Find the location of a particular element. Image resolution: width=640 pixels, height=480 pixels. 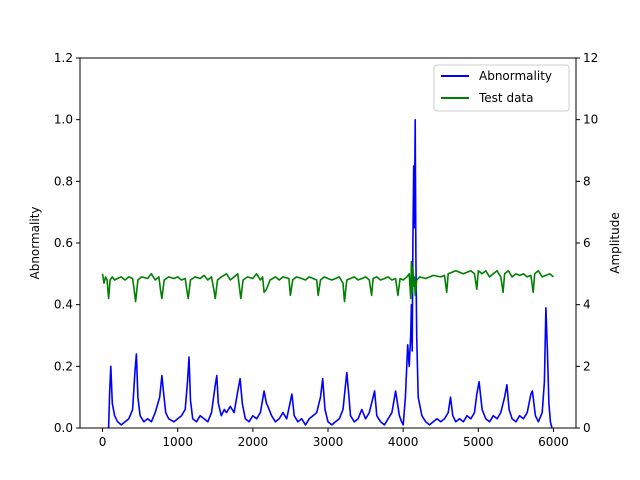

x-axis: 0 1000 2000 3000 4000 5000 6000 is located at coordinates (334, 438).